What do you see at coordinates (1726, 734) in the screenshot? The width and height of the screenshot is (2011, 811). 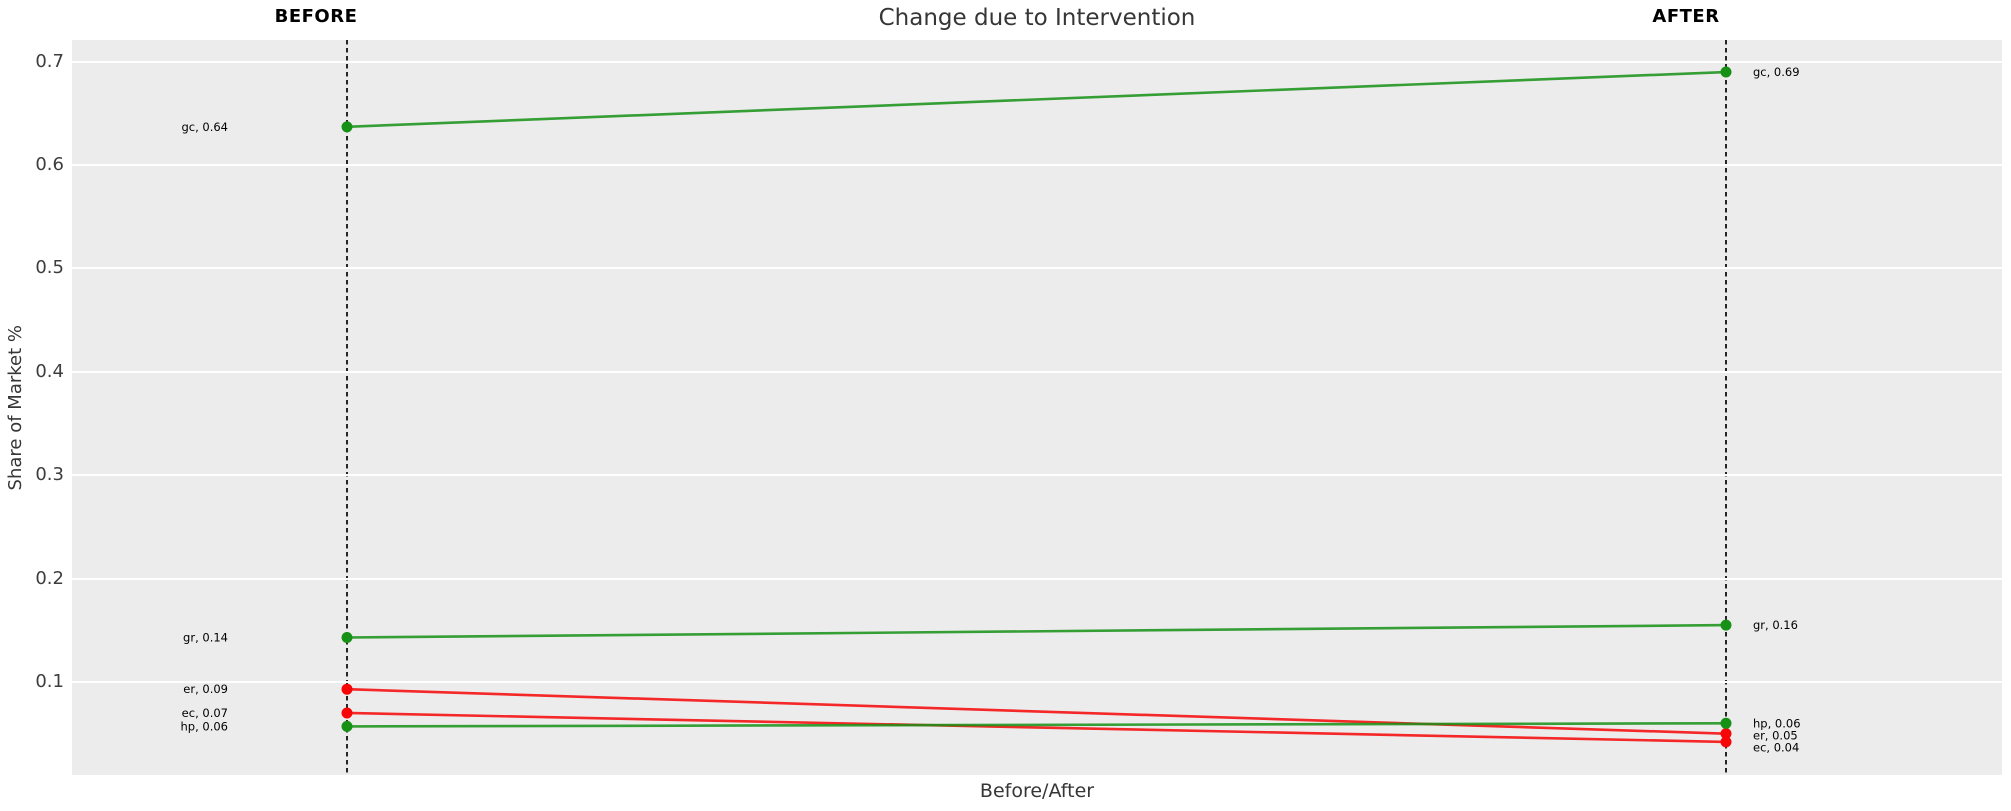 I see `data-point-er-after` at bounding box center [1726, 734].